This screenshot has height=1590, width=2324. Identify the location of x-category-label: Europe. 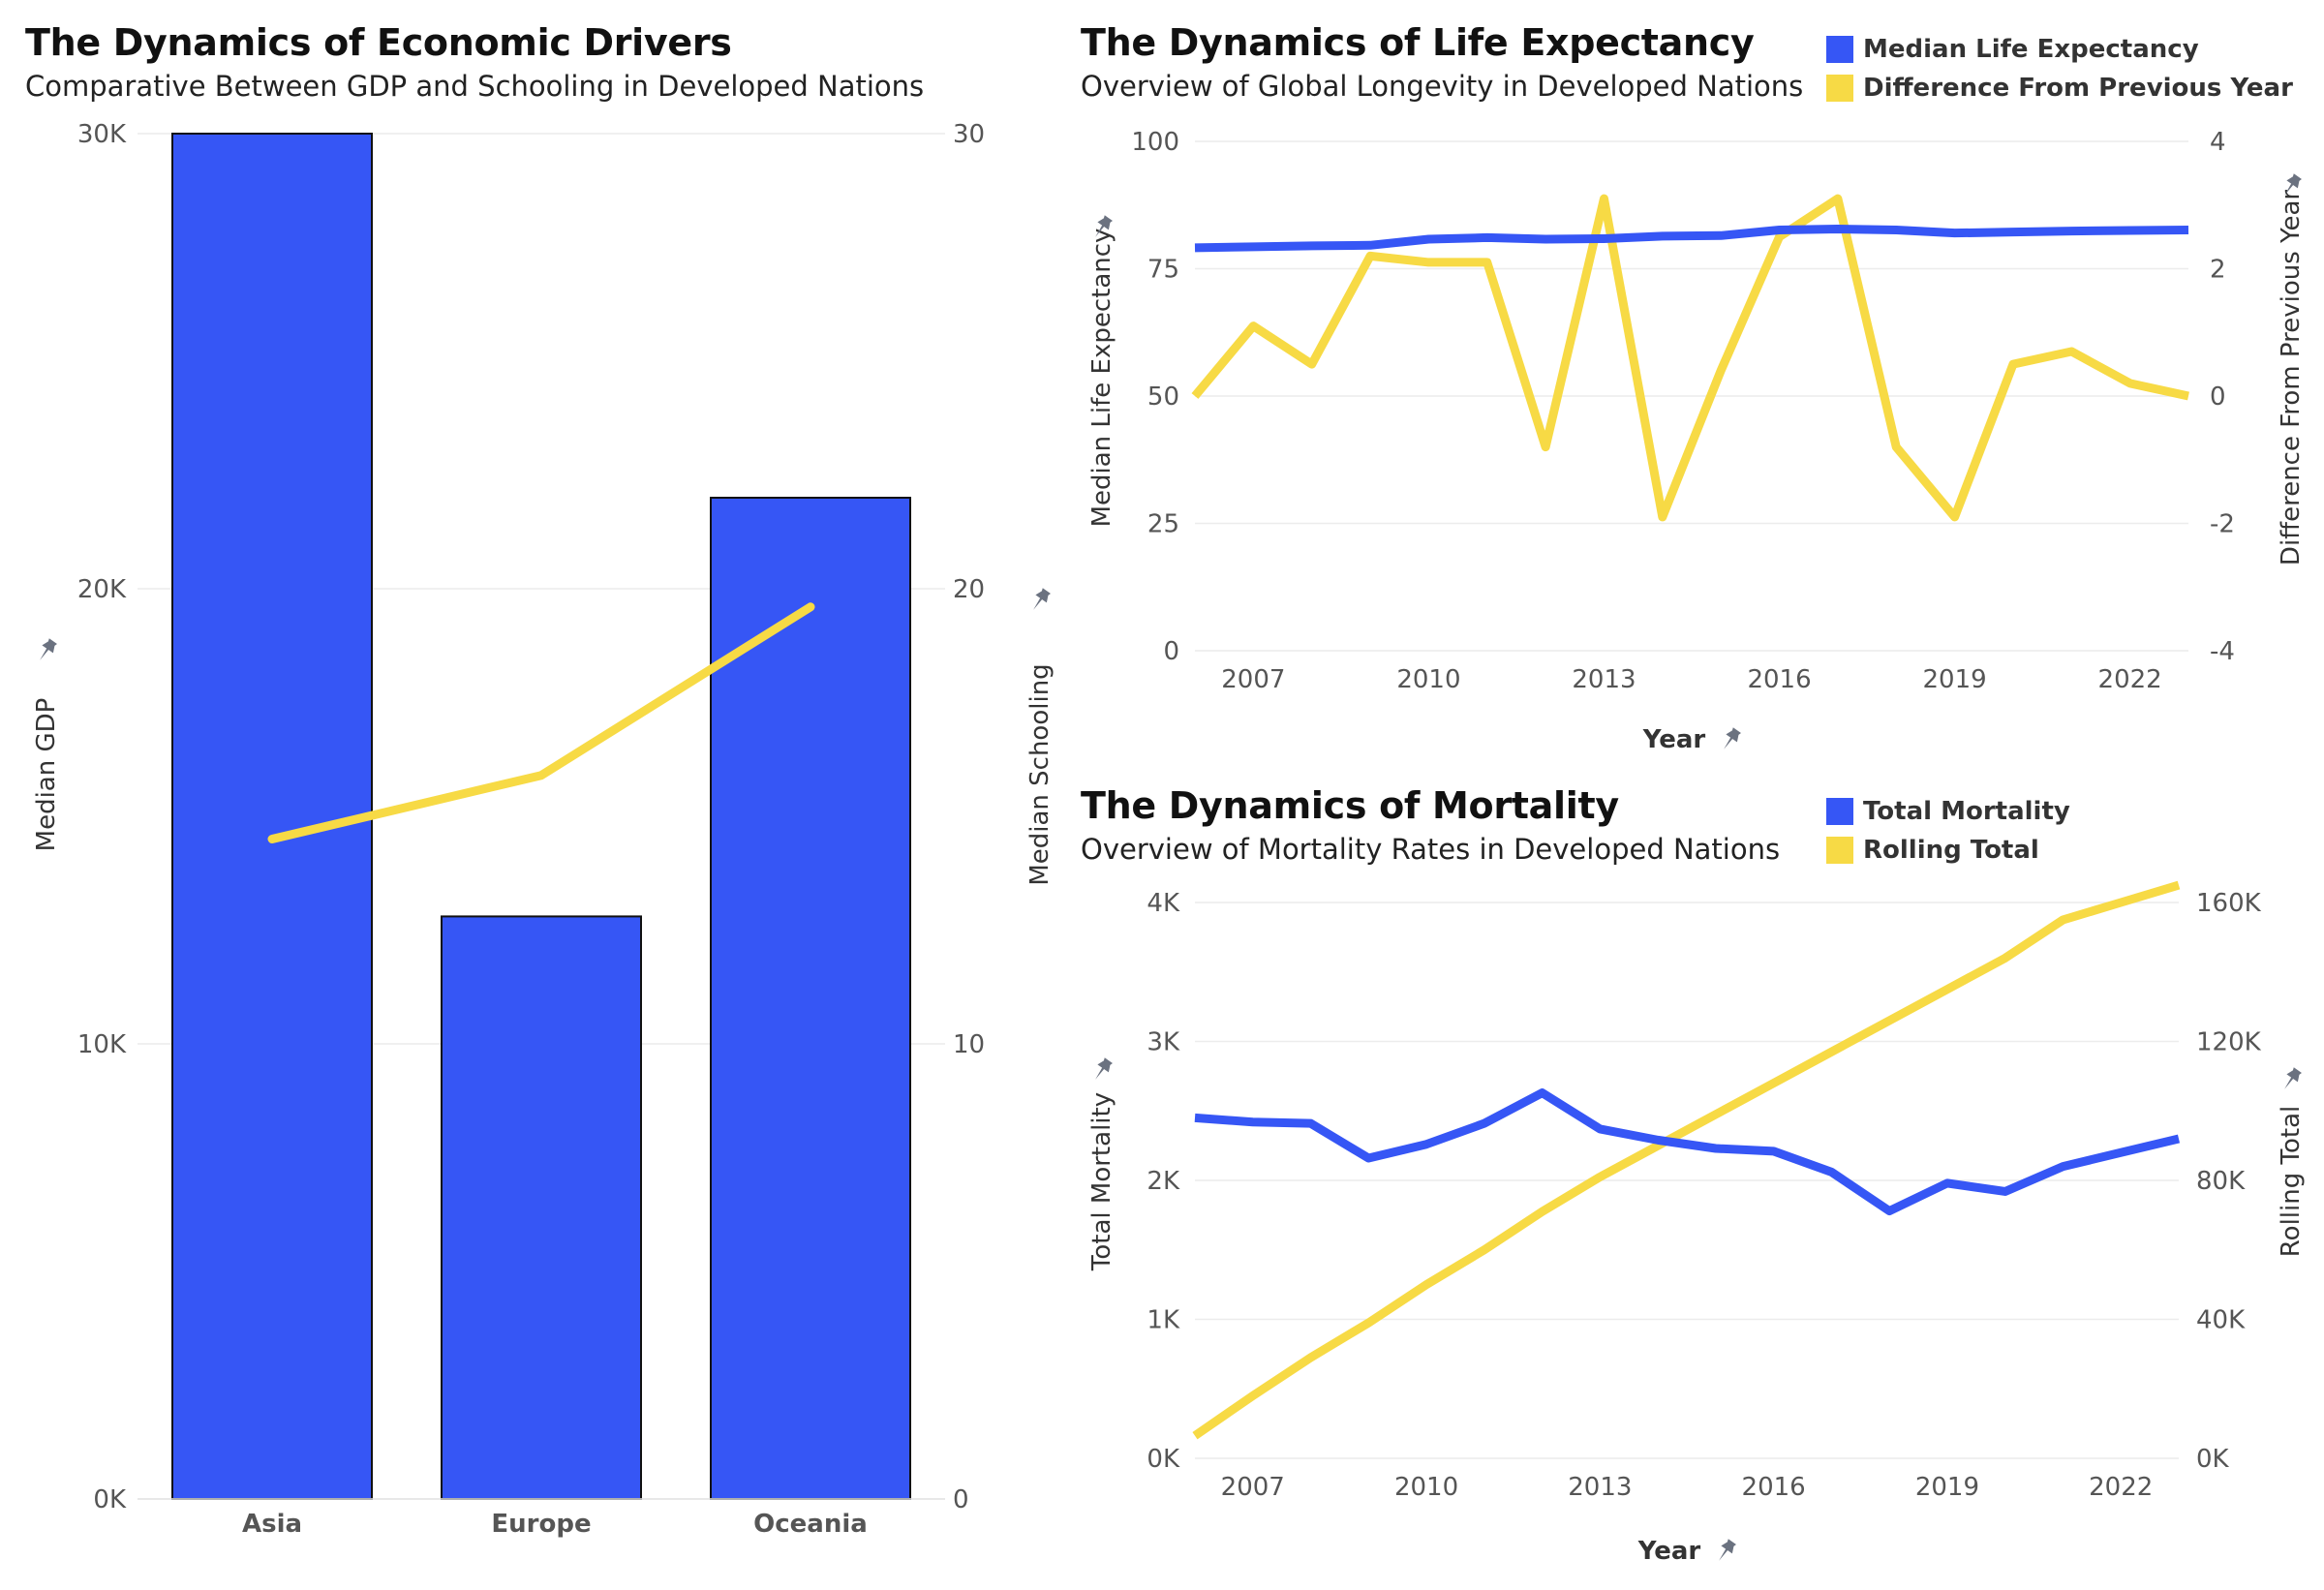
(541, 1524).